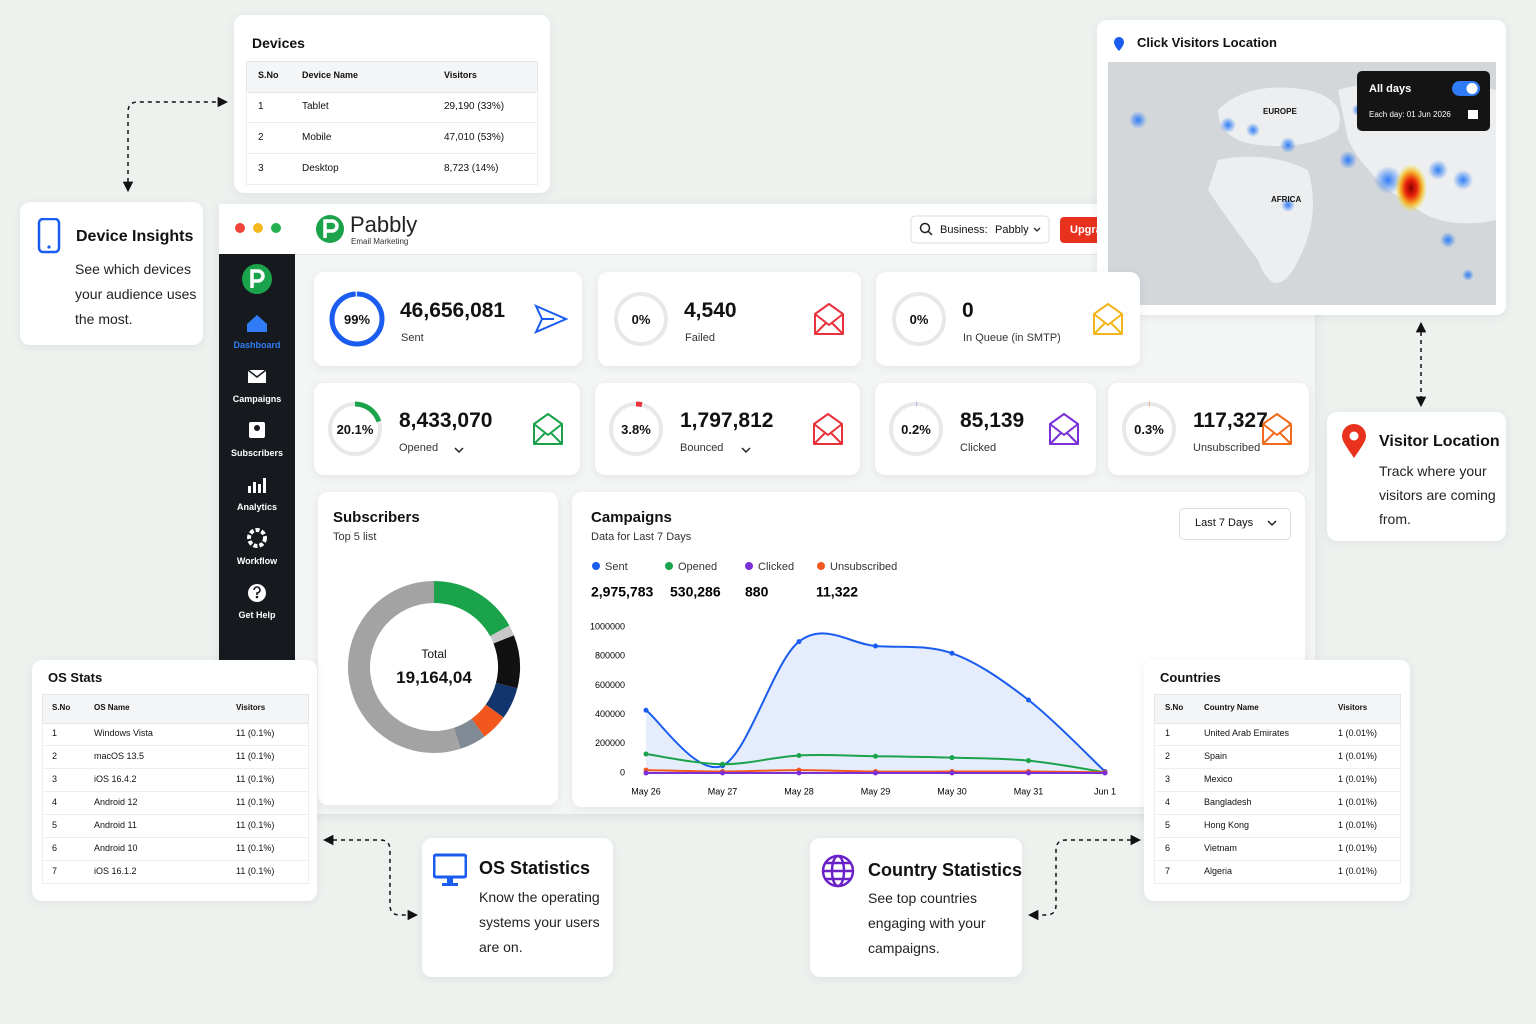 Image resolution: width=1536 pixels, height=1024 pixels. Describe the element at coordinates (257, 433) in the screenshot. I see `sidebar-icons` at that location.